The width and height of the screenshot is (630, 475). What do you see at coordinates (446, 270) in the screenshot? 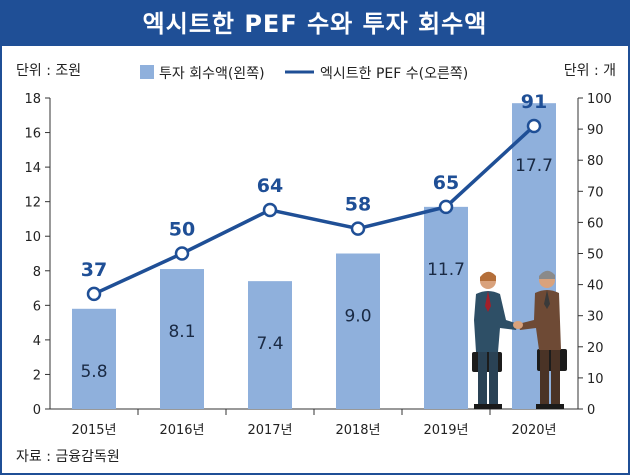
I see `bar-value-label: 11.7` at bounding box center [446, 270].